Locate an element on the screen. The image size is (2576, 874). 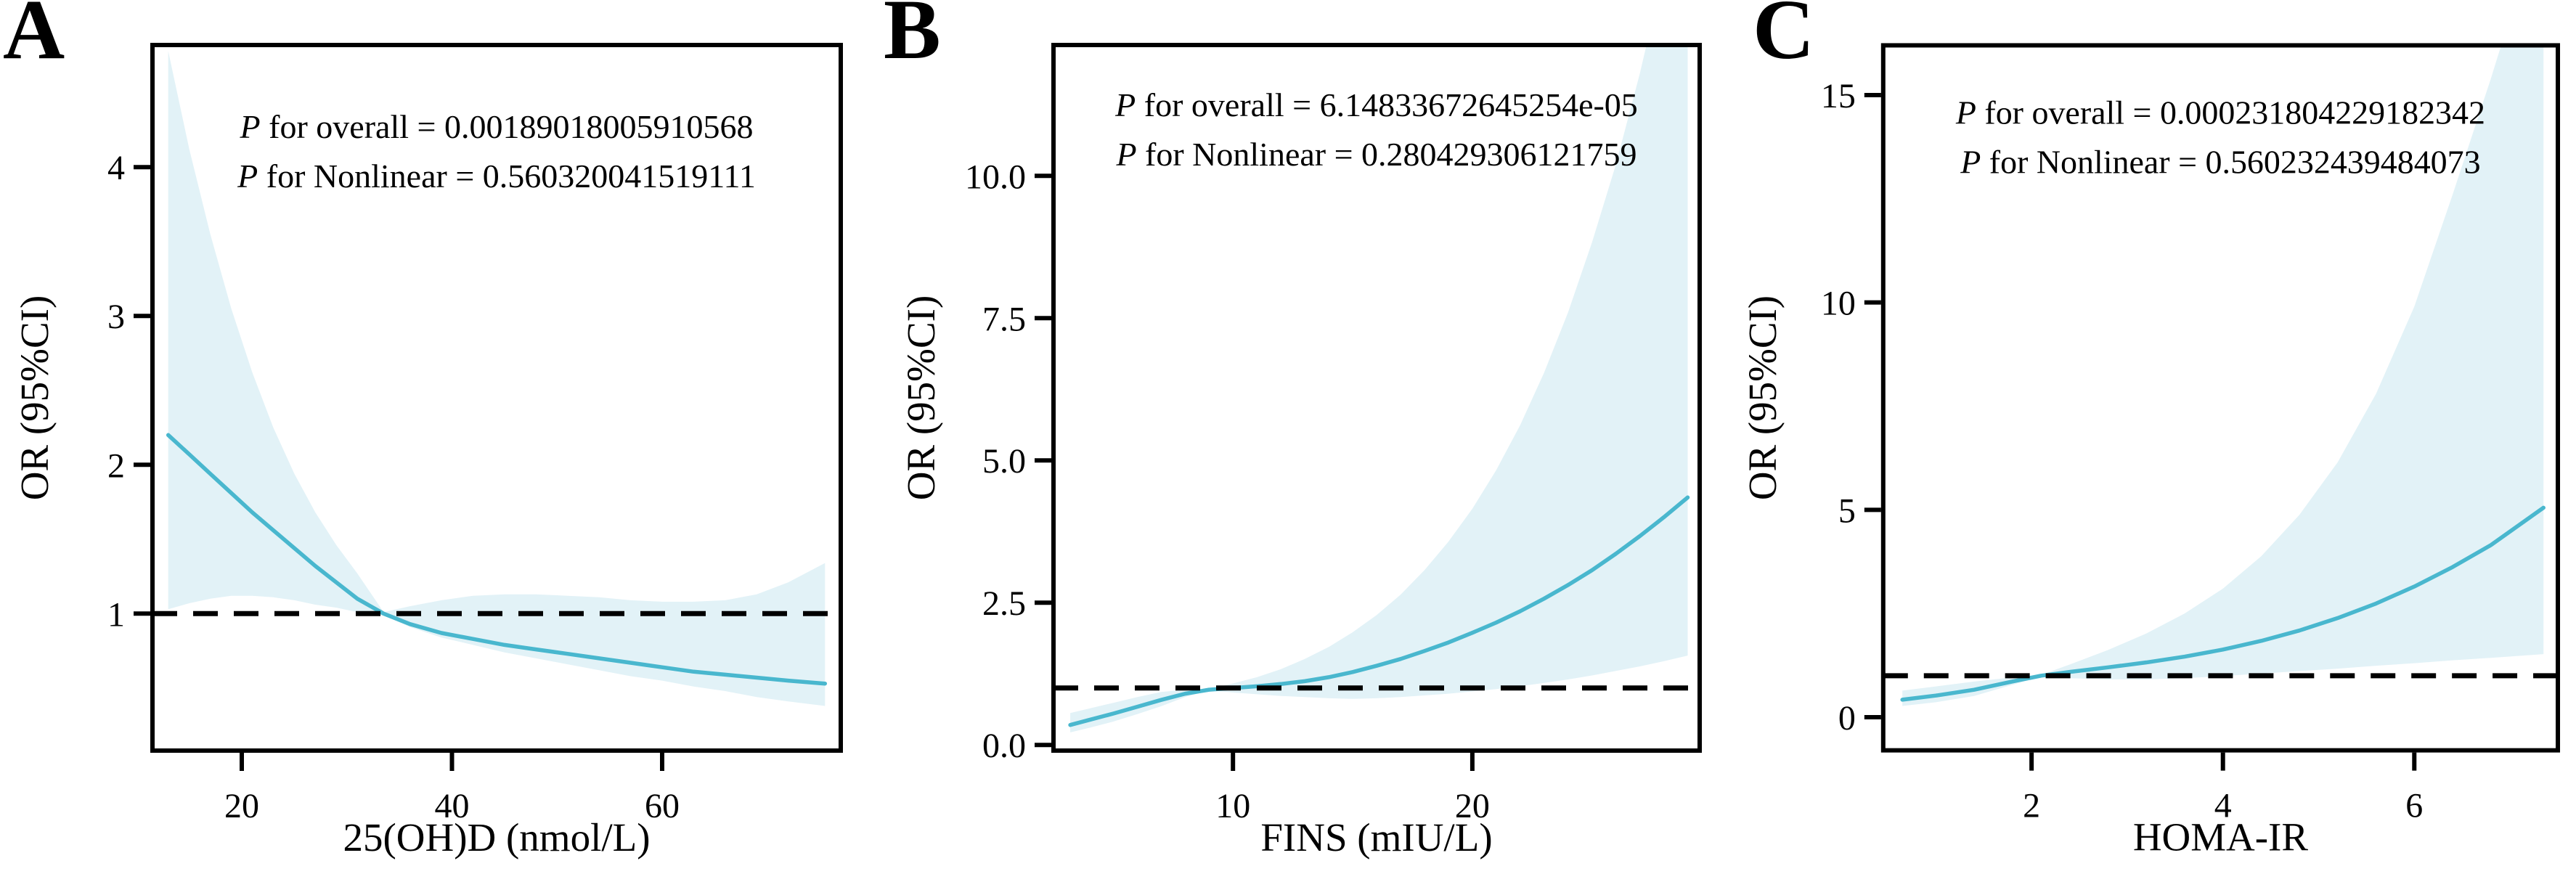
p-nonlinear-annotation: P for Nonlinear = 0.280429306121759 is located at coordinates (1376, 155).